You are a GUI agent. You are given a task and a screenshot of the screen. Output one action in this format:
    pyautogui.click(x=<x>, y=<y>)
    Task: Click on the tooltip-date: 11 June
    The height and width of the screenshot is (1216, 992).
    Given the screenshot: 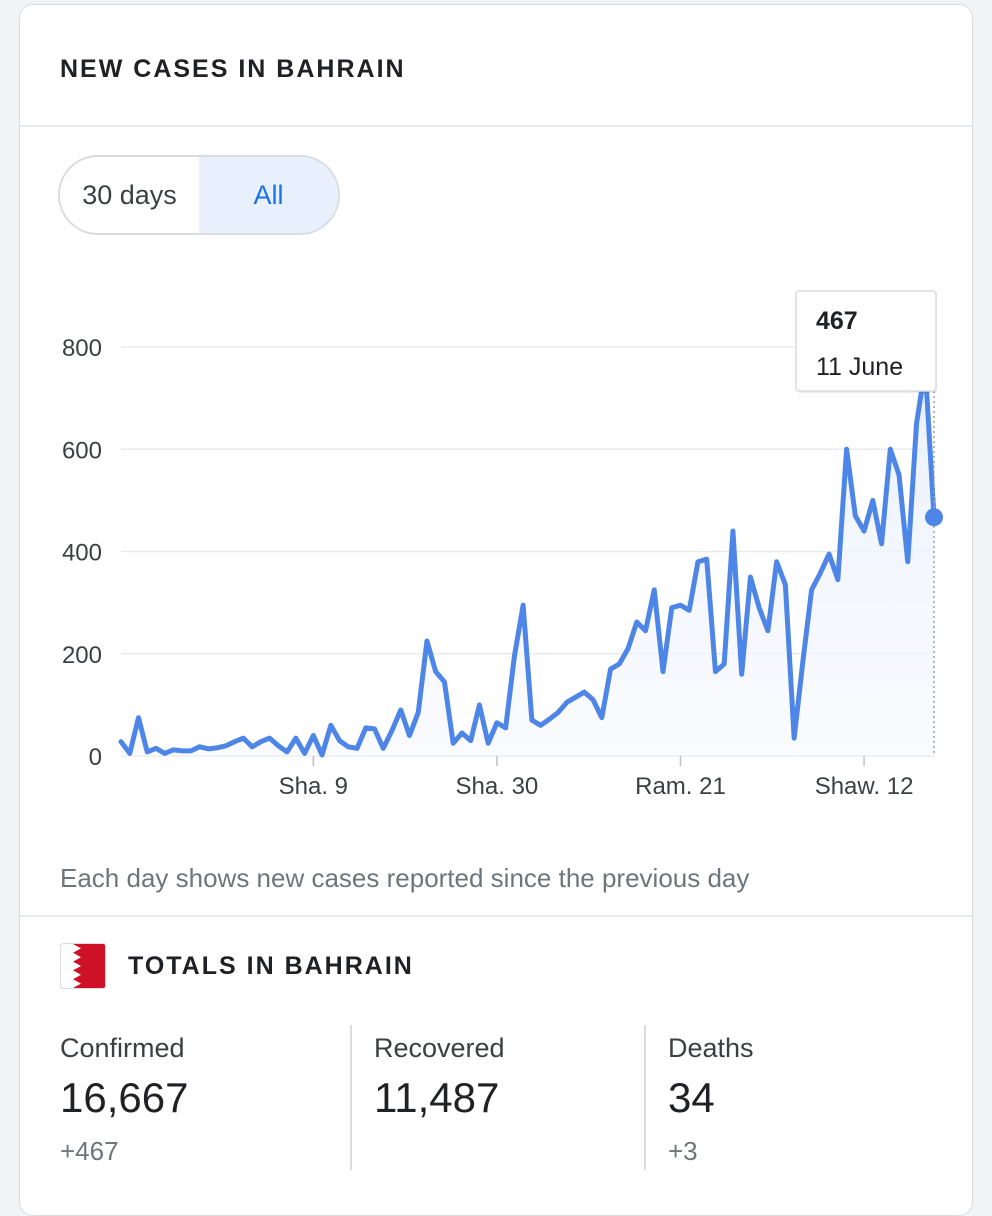 What is the action you would take?
    pyautogui.click(x=859, y=367)
    